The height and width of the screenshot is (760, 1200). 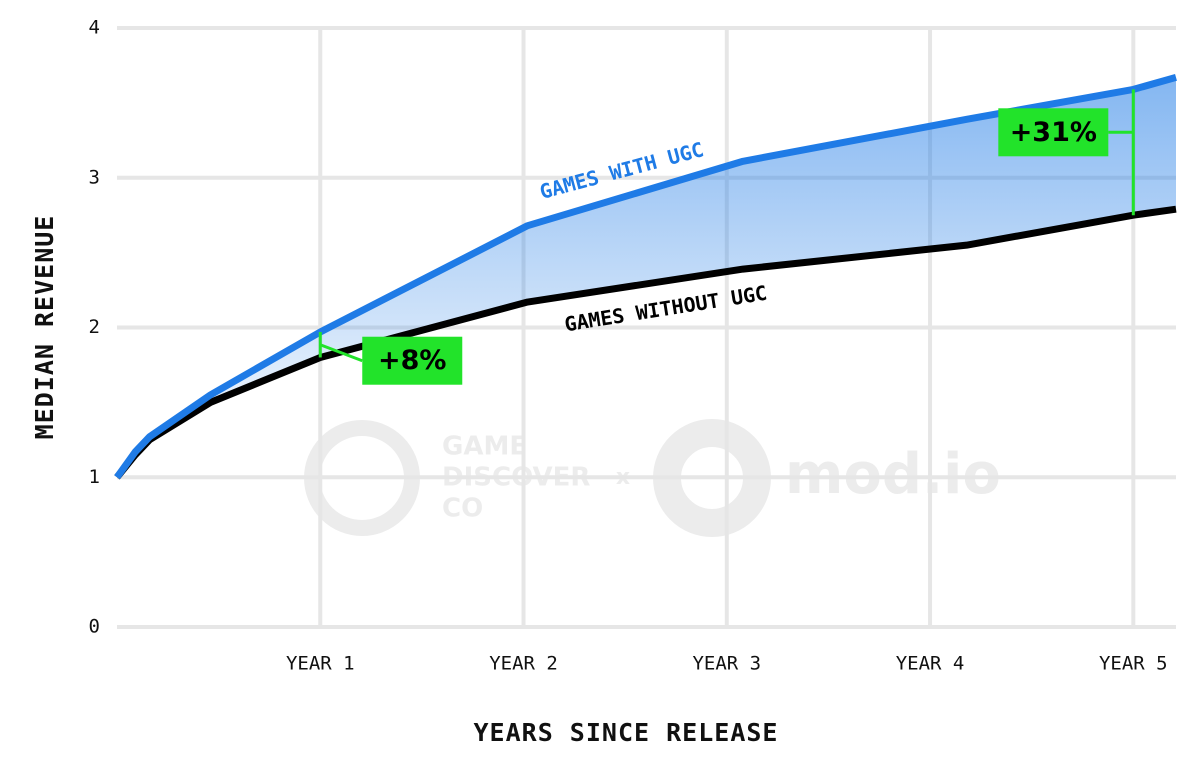 I want to click on x-tick-label: YEAR 1, so click(x=320, y=664).